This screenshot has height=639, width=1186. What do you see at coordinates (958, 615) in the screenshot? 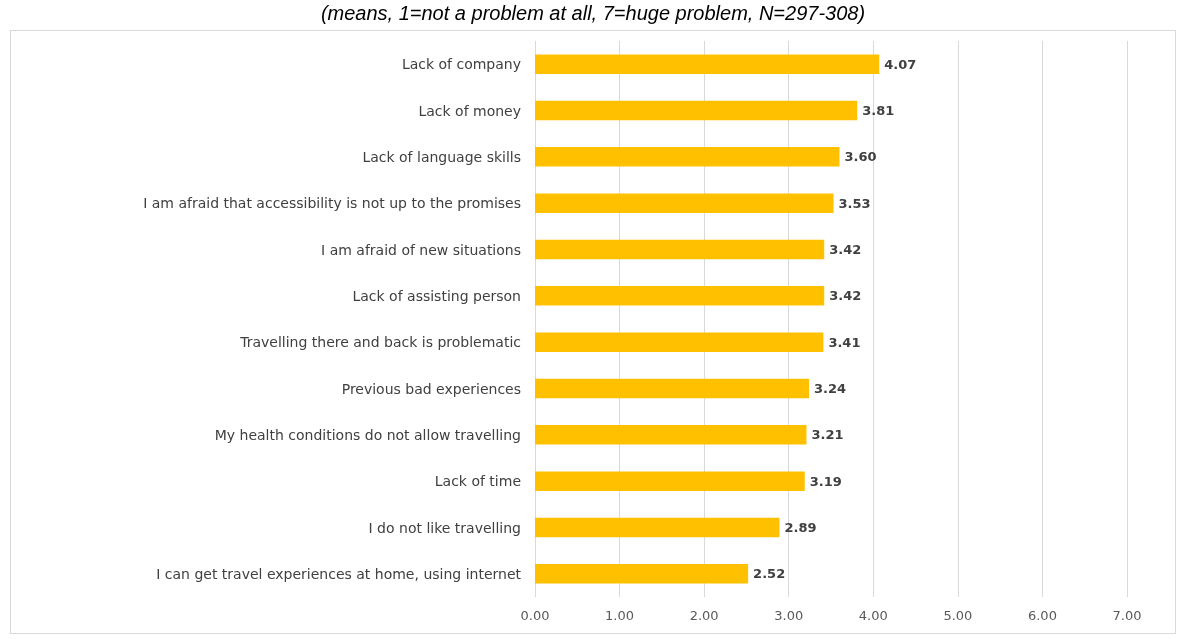
I see `x-tick-label: 5.00` at bounding box center [958, 615].